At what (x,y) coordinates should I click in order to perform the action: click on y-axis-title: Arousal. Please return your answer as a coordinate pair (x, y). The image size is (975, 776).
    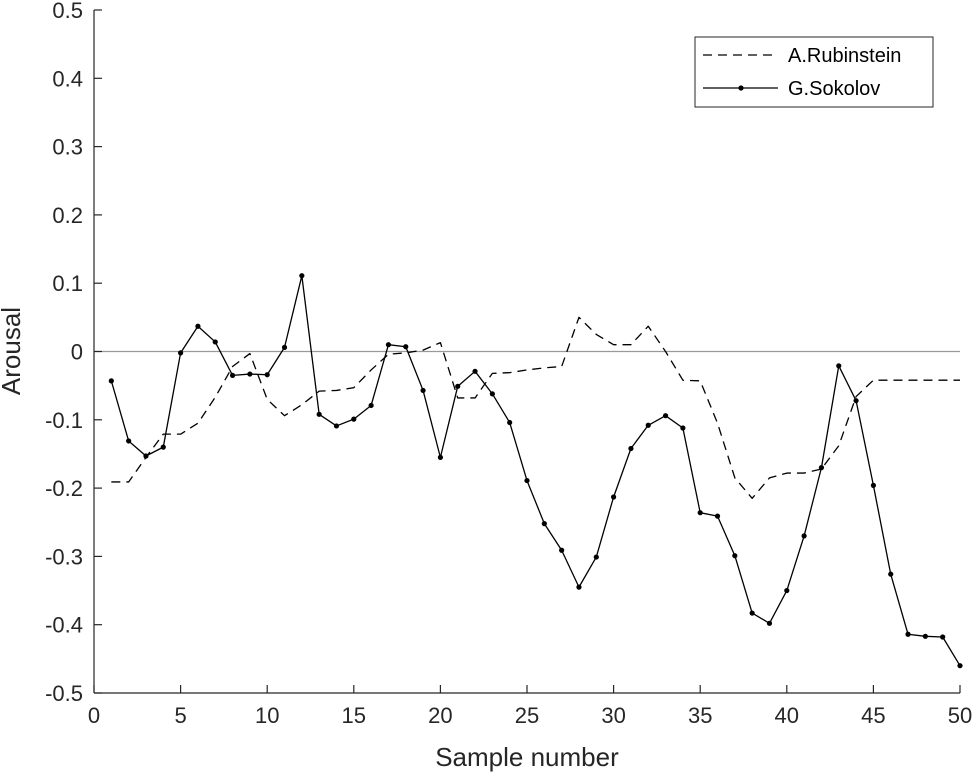
    Looking at the image, I should click on (13, 351).